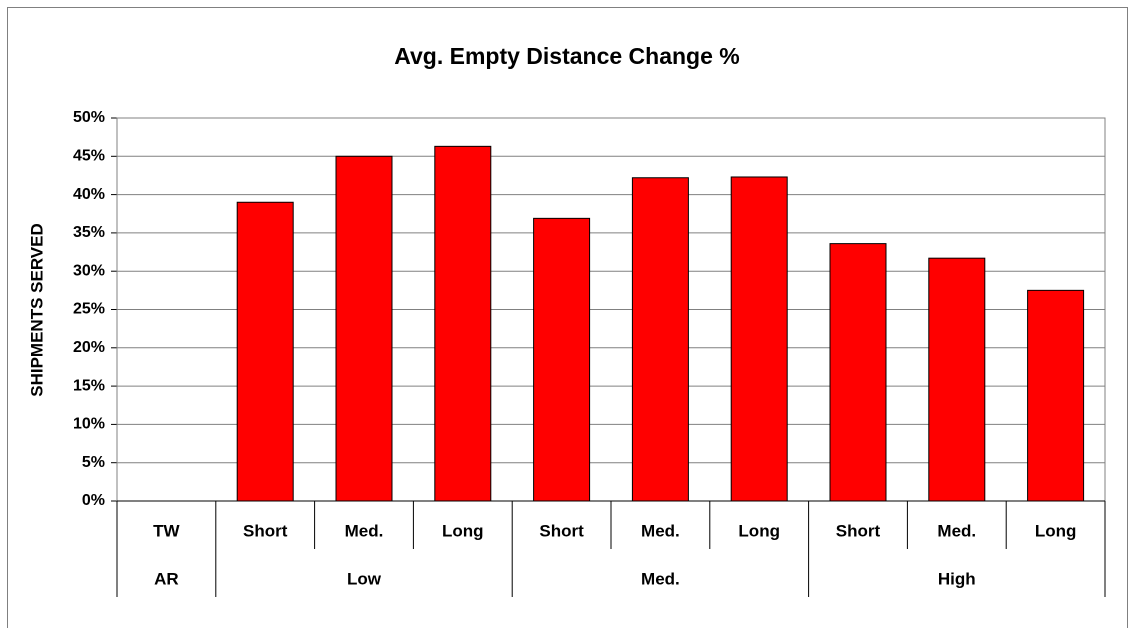 This screenshot has width=1135, height=628. What do you see at coordinates (364, 578) in the screenshot?
I see `group-label: Low` at bounding box center [364, 578].